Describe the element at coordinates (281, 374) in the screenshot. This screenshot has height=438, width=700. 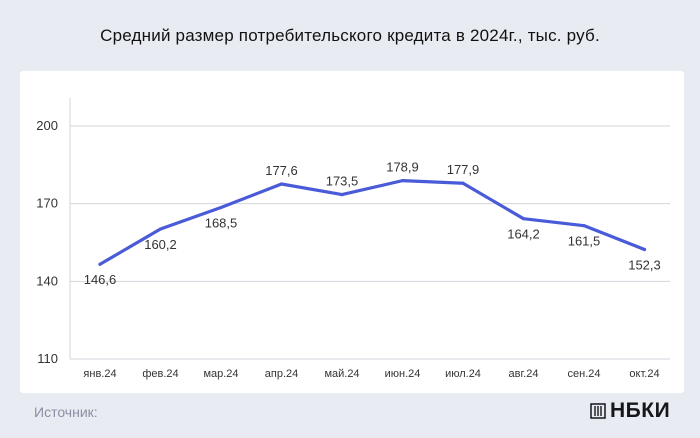
I see `x-tick-label: апр.24` at that location.